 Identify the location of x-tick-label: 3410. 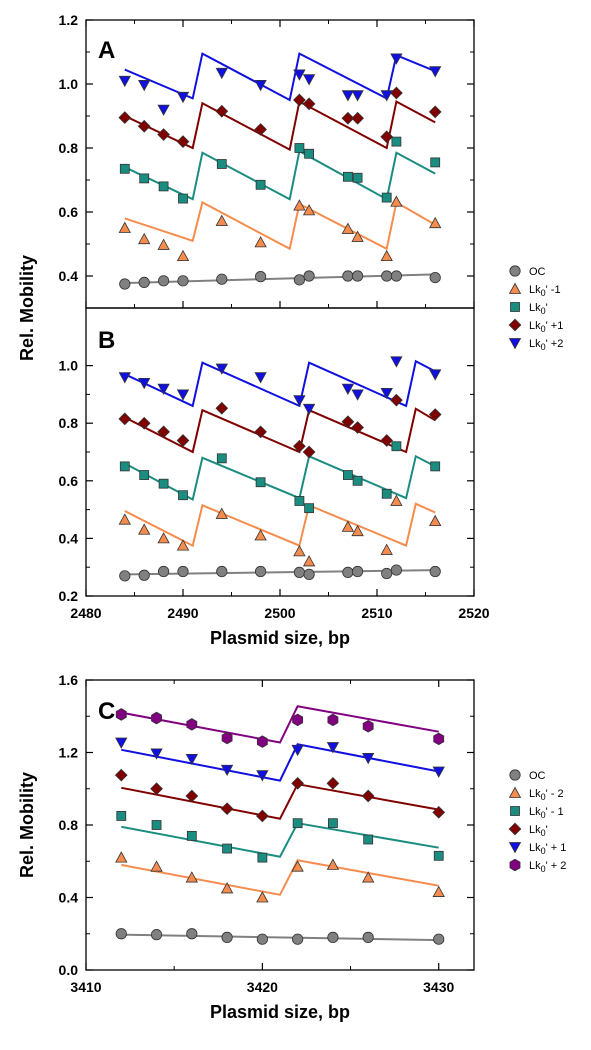
(85, 987).